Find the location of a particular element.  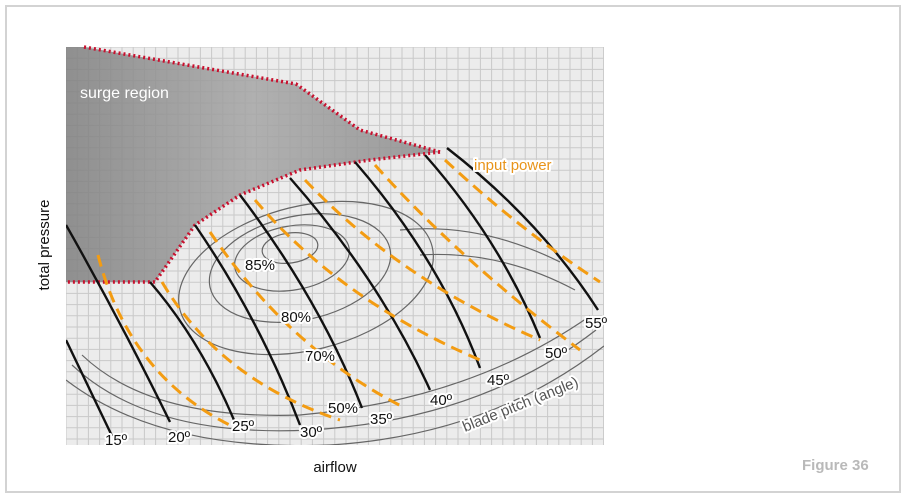

pitch-label-30: 30º is located at coordinates (311, 432).